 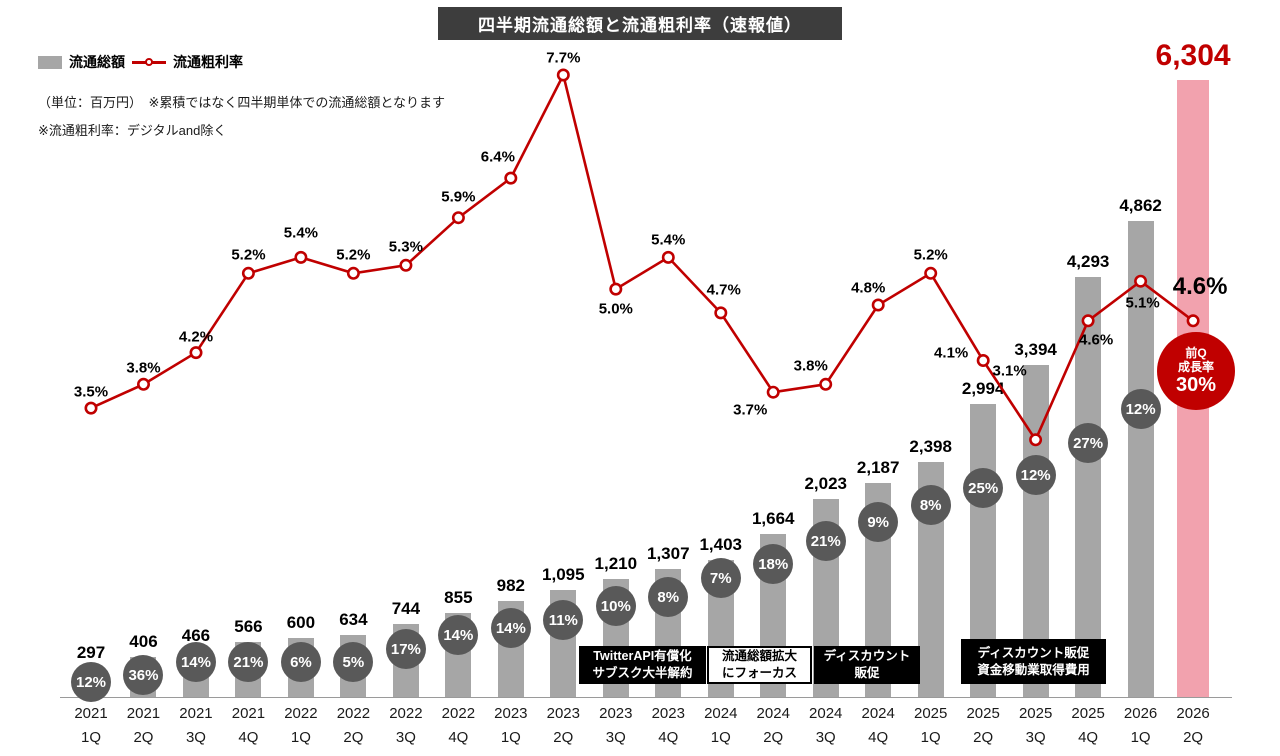 What do you see at coordinates (773, 564) in the screenshot?
I see `growth-circle: 18%` at bounding box center [773, 564].